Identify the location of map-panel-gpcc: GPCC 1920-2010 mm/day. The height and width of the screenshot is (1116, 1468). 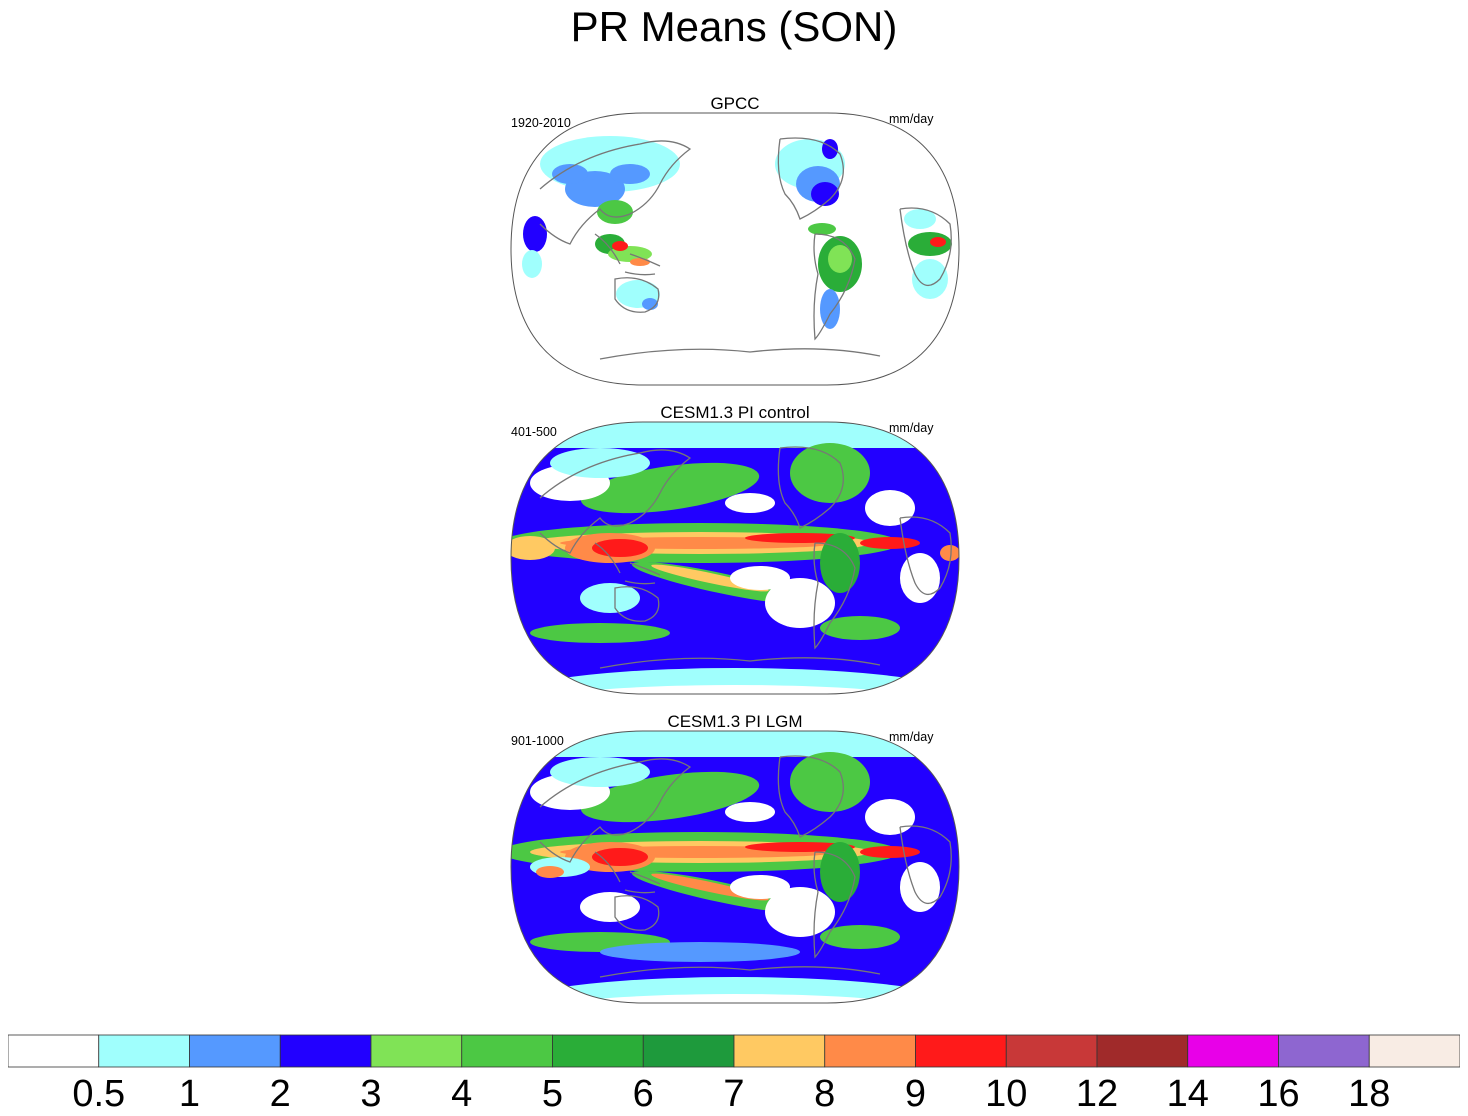
(735, 244).